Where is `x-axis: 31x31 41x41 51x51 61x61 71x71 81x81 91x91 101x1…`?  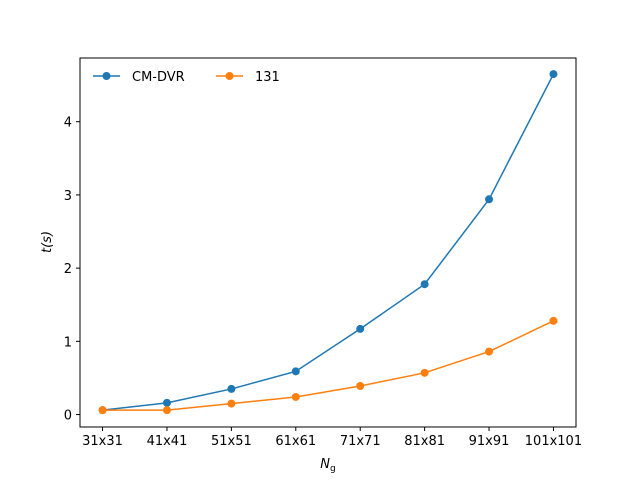
x-axis: 31x31 41x41 51x51 61x61 71x71 81x81 91x91 101x1… is located at coordinates (332, 438).